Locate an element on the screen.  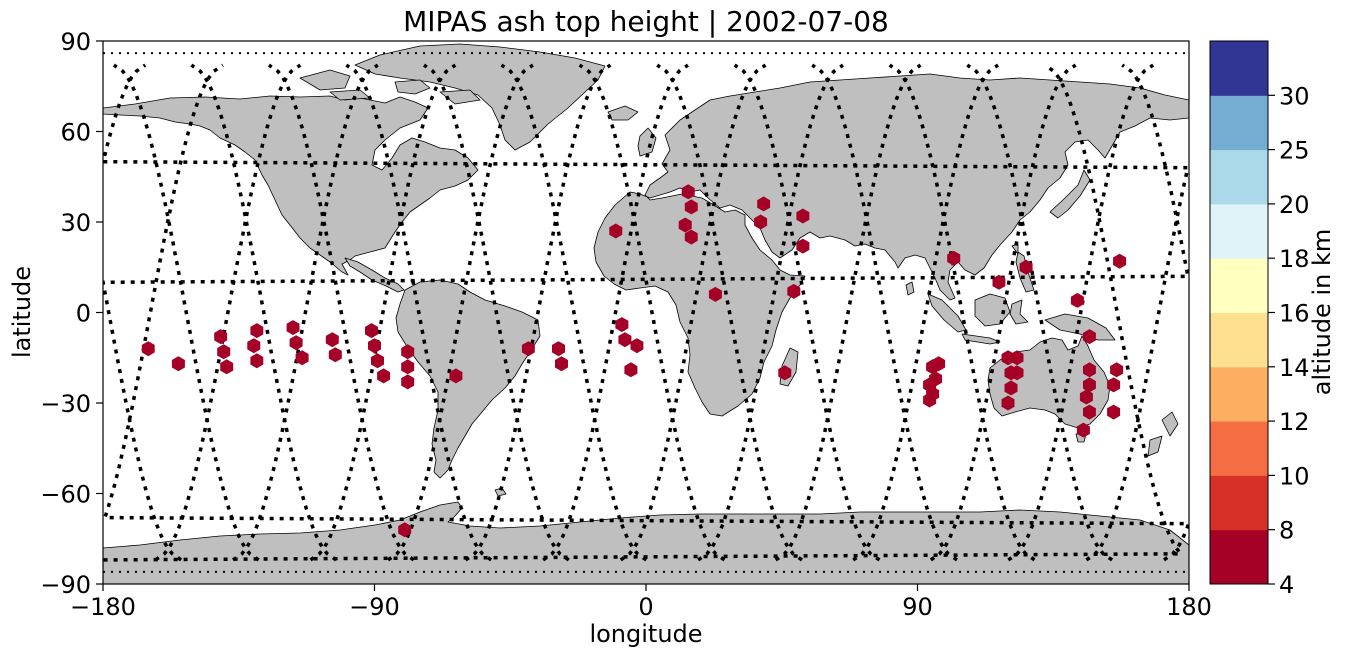
x-tick-label: 0 is located at coordinates (645, 607).